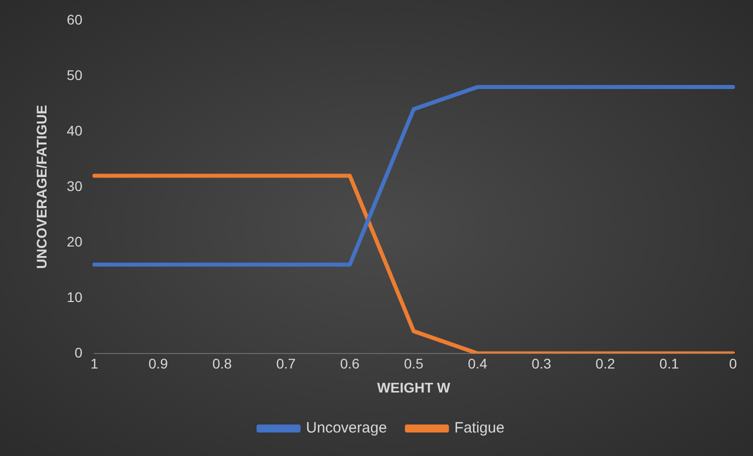  What do you see at coordinates (74, 186) in the screenshot?
I see `y-tick-label: 30` at bounding box center [74, 186].